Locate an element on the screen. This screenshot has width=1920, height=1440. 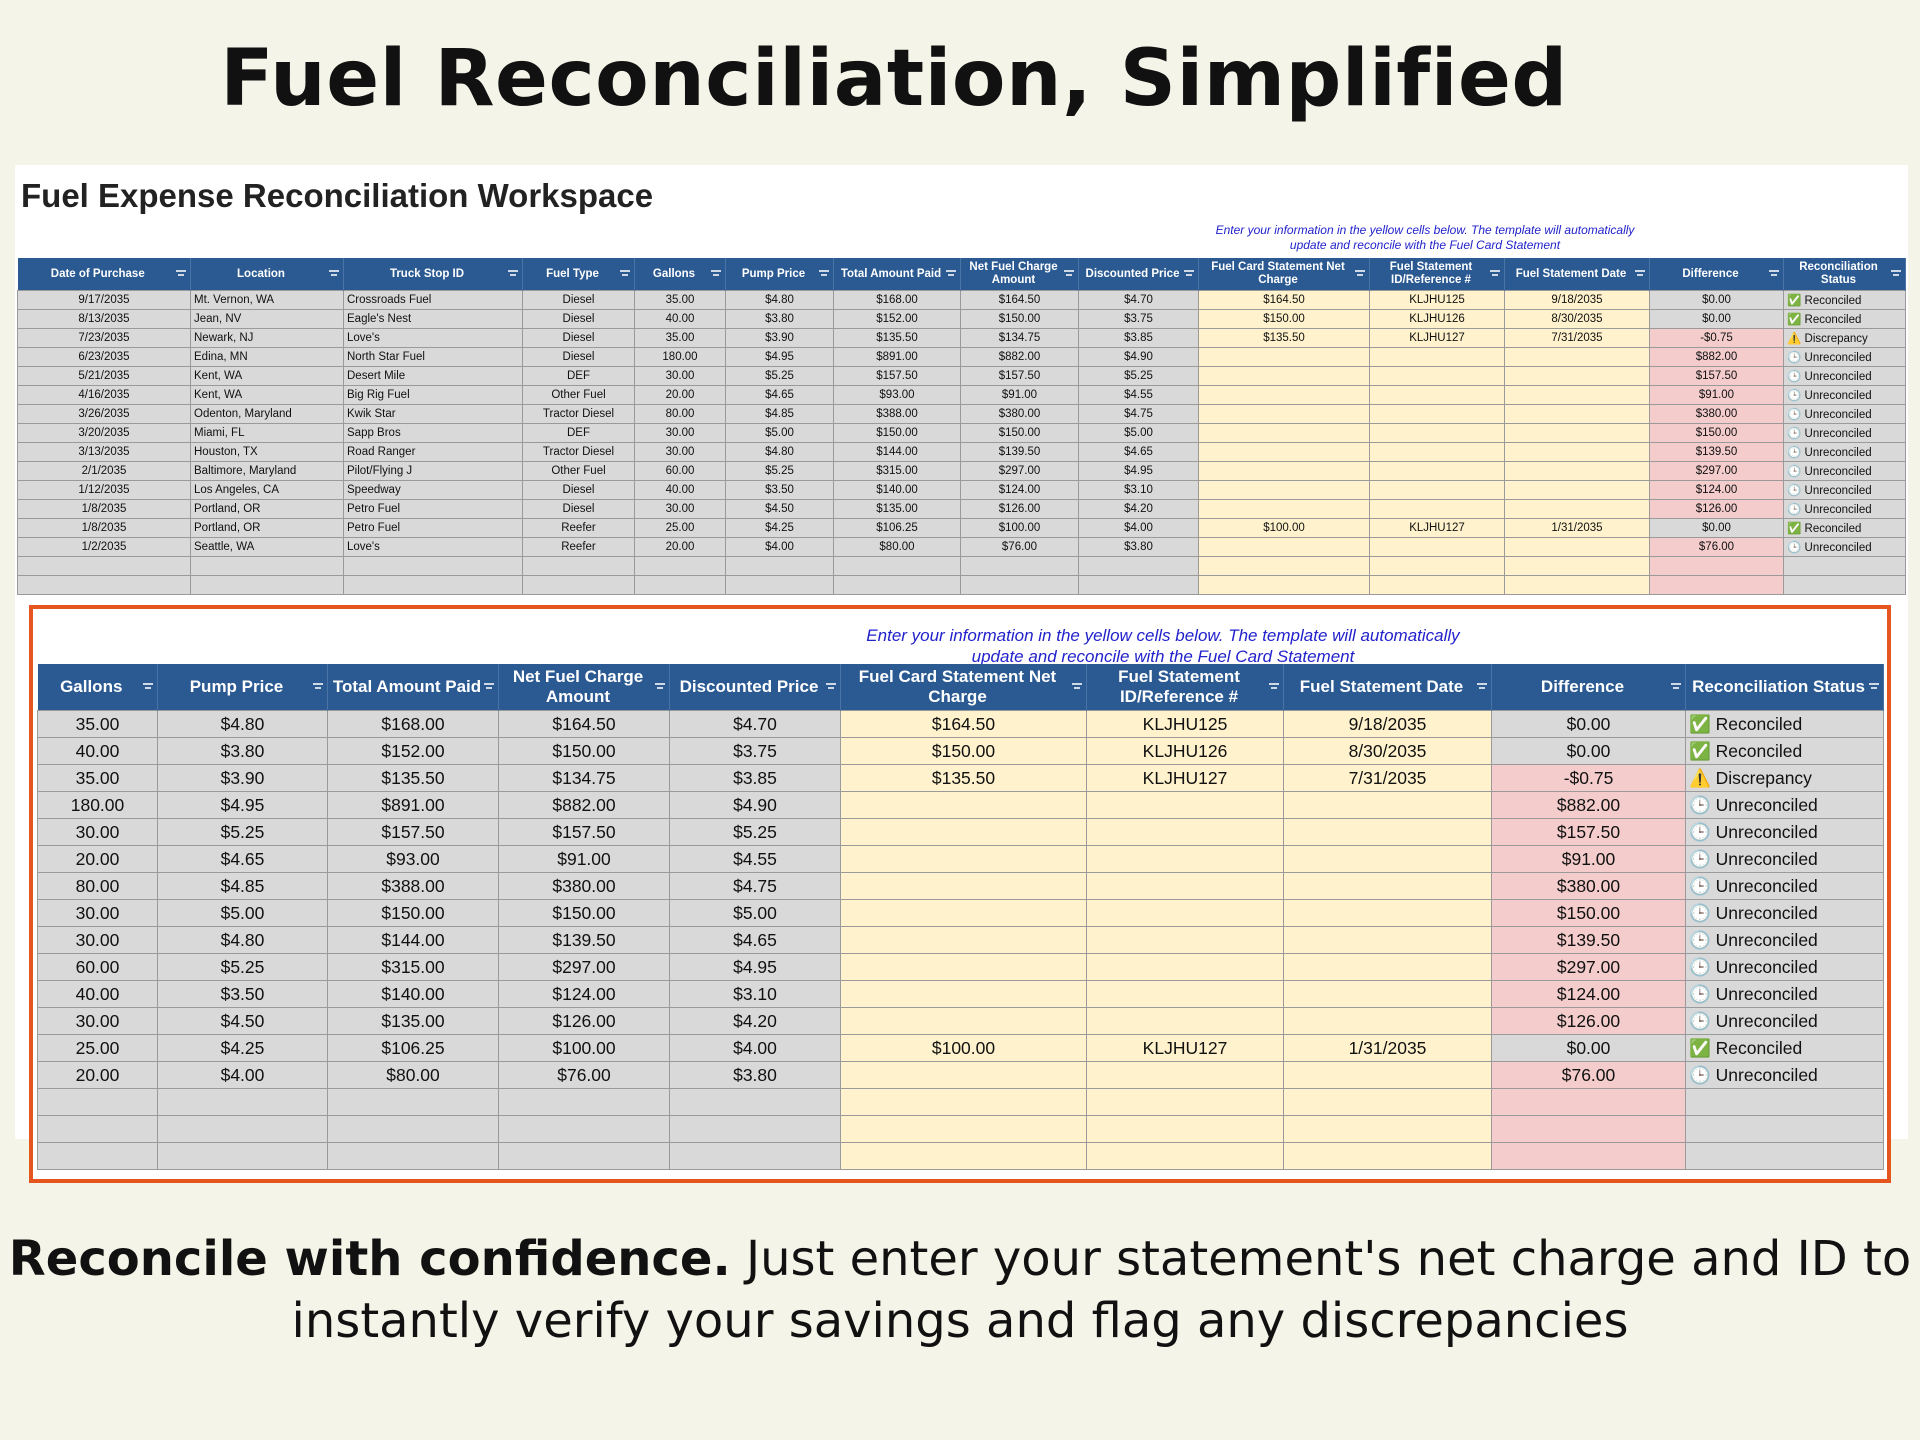
cell: Road Ranger is located at coordinates (433, 452).